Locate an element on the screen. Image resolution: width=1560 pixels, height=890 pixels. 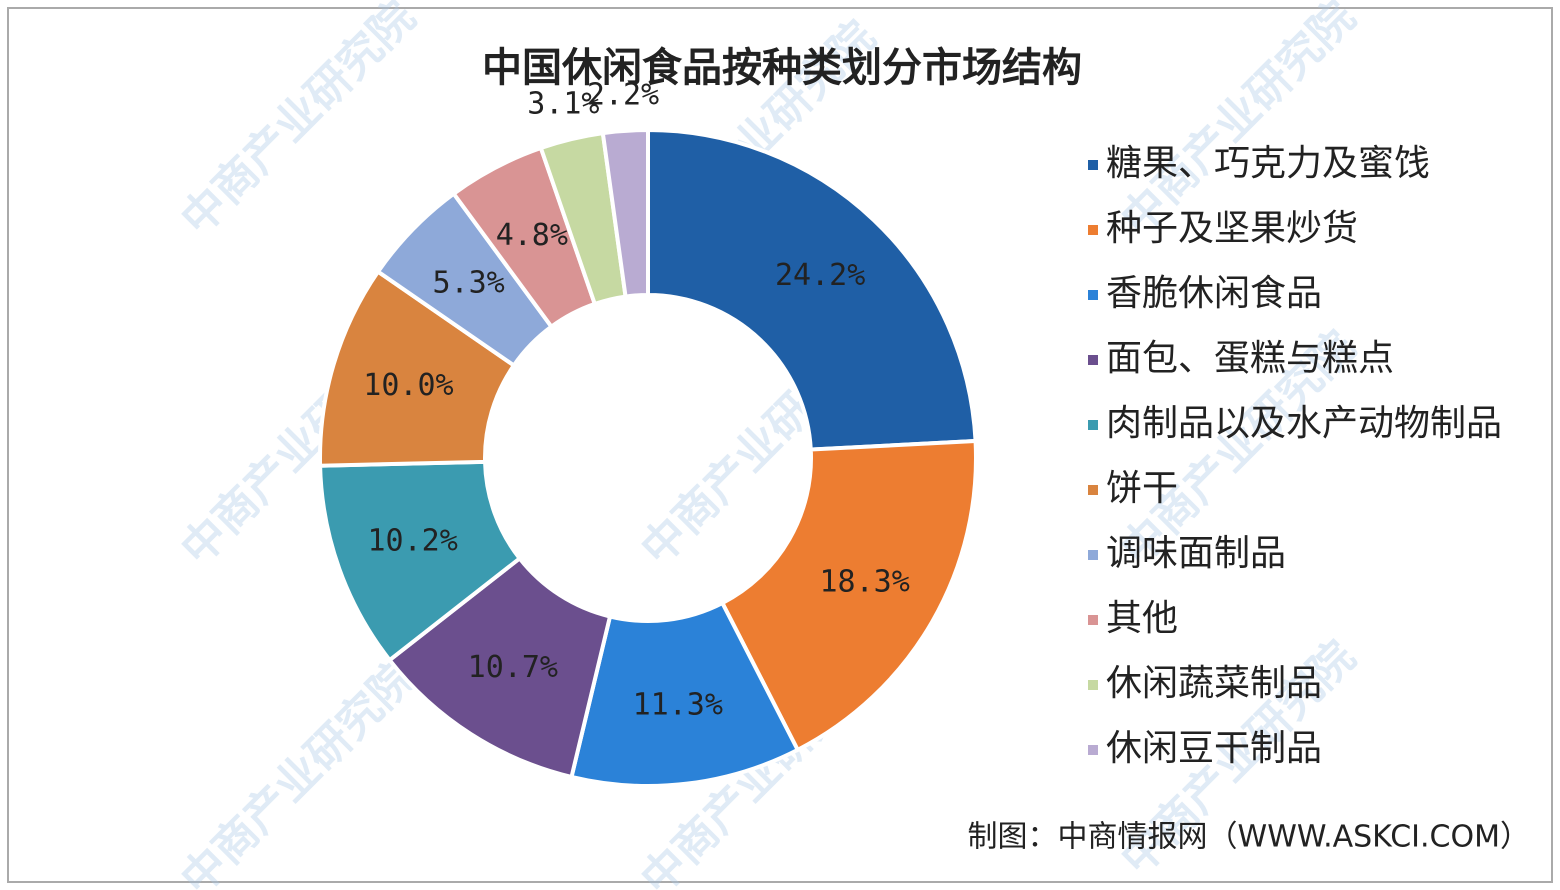
legend-label: 休闲蔬菜制品 is located at coordinates (1214, 683).